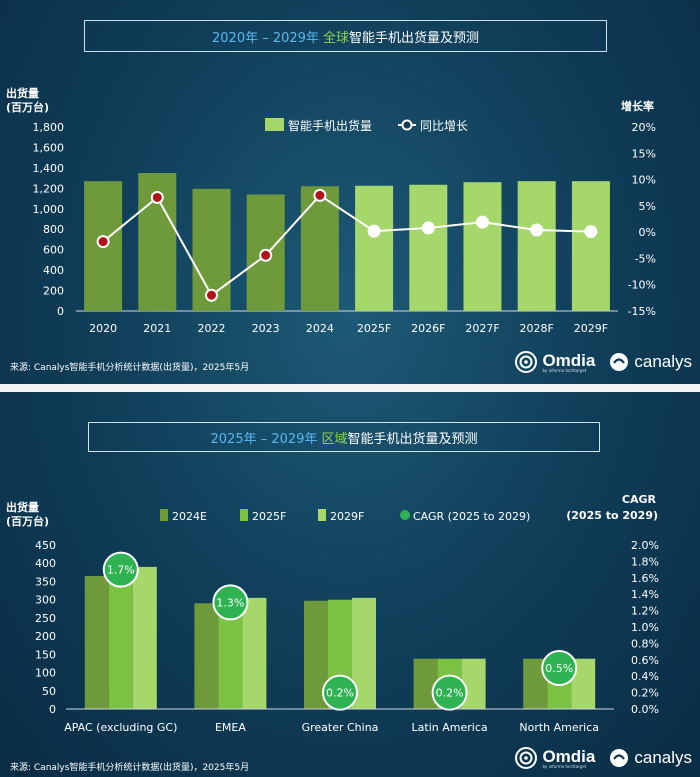 The image size is (700, 777). What do you see at coordinates (53, 250) in the screenshot?
I see `chart1-ytick: 600` at bounding box center [53, 250].